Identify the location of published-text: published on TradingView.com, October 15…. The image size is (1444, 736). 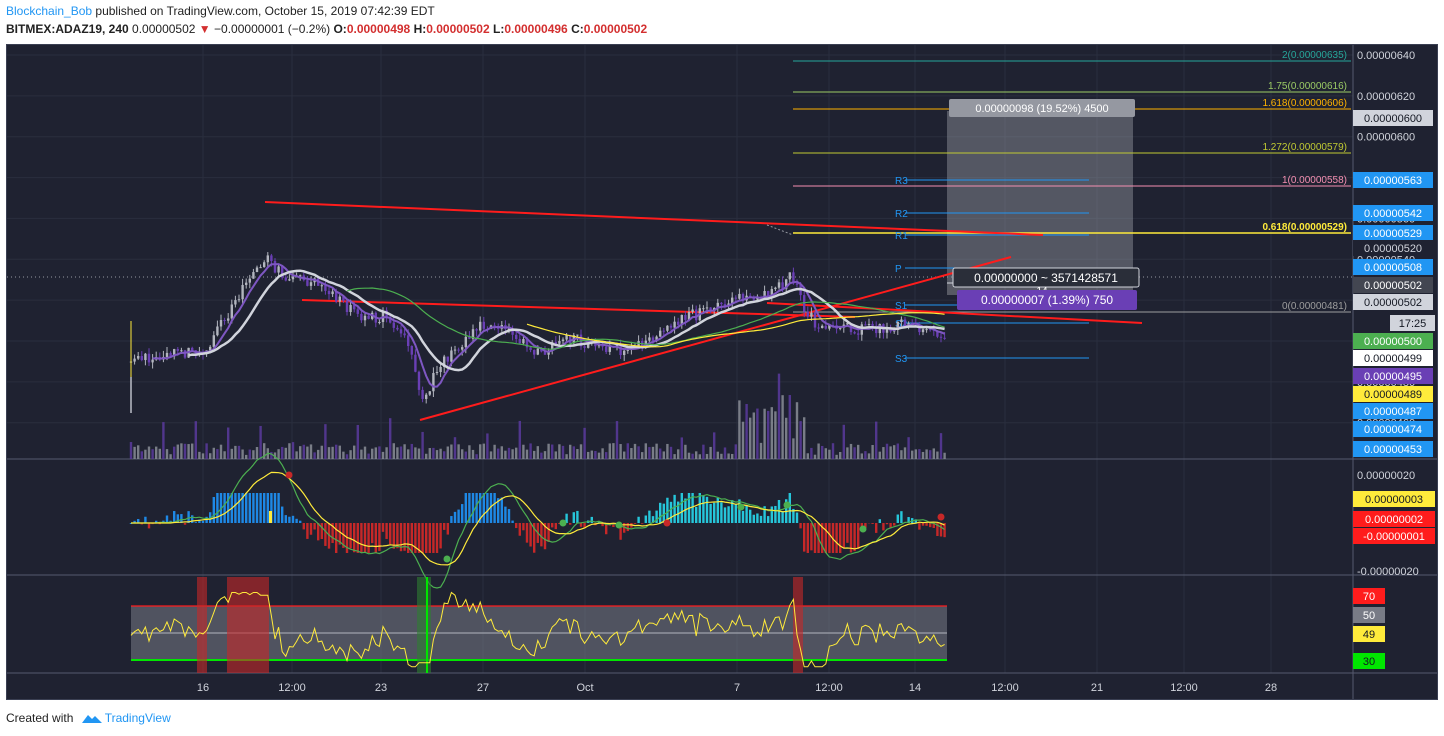
(263, 11).